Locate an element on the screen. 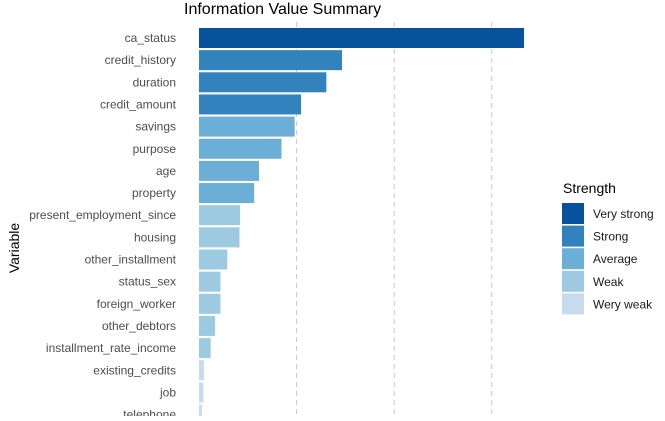  bar-housing is located at coordinates (219, 237).